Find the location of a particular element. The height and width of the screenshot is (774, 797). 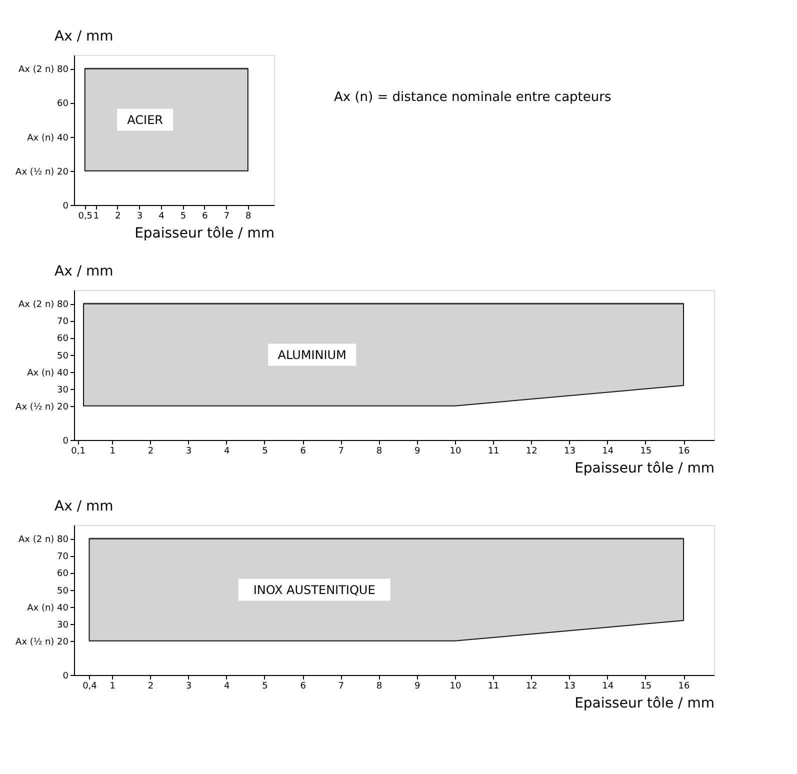

text: Ax (n) = distance nominale entre capteurs is located at coordinates (473, 97).